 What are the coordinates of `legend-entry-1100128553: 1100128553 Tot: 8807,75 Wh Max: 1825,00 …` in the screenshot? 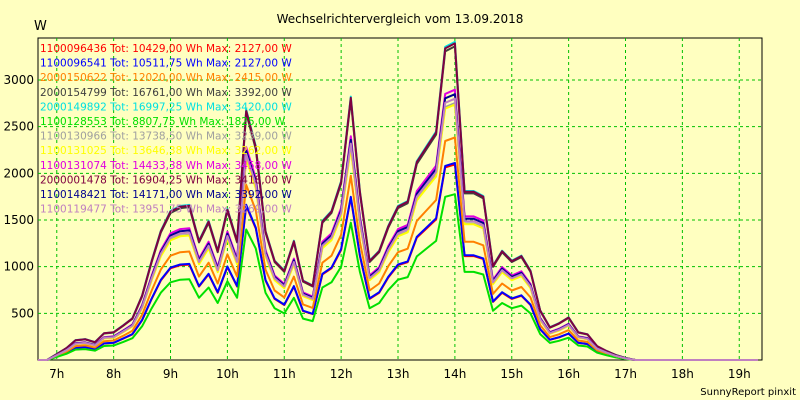 It's located at (163, 122).